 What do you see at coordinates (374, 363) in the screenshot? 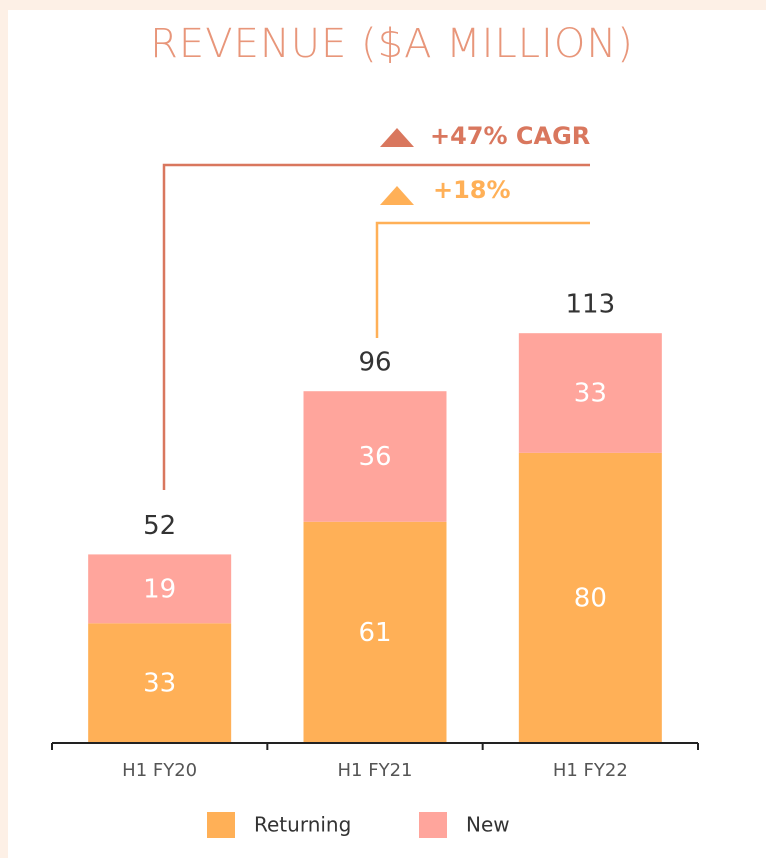
I see `total-label: 96` at bounding box center [374, 363].